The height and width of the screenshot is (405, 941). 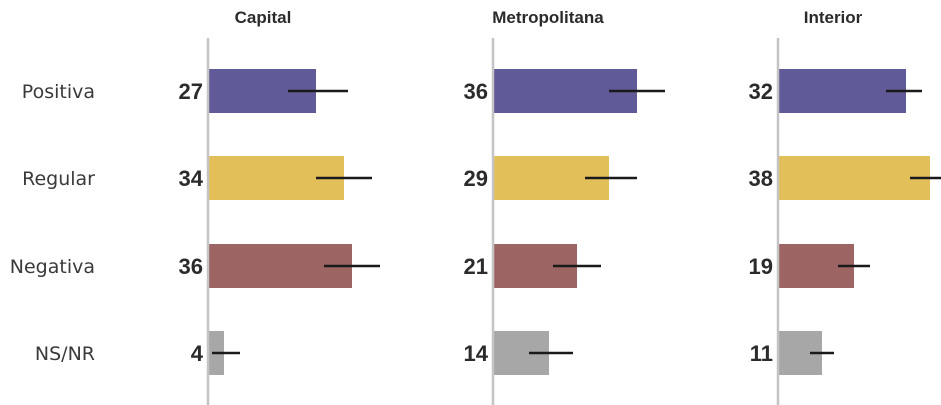 I want to click on value-label: 29, so click(x=476, y=178).